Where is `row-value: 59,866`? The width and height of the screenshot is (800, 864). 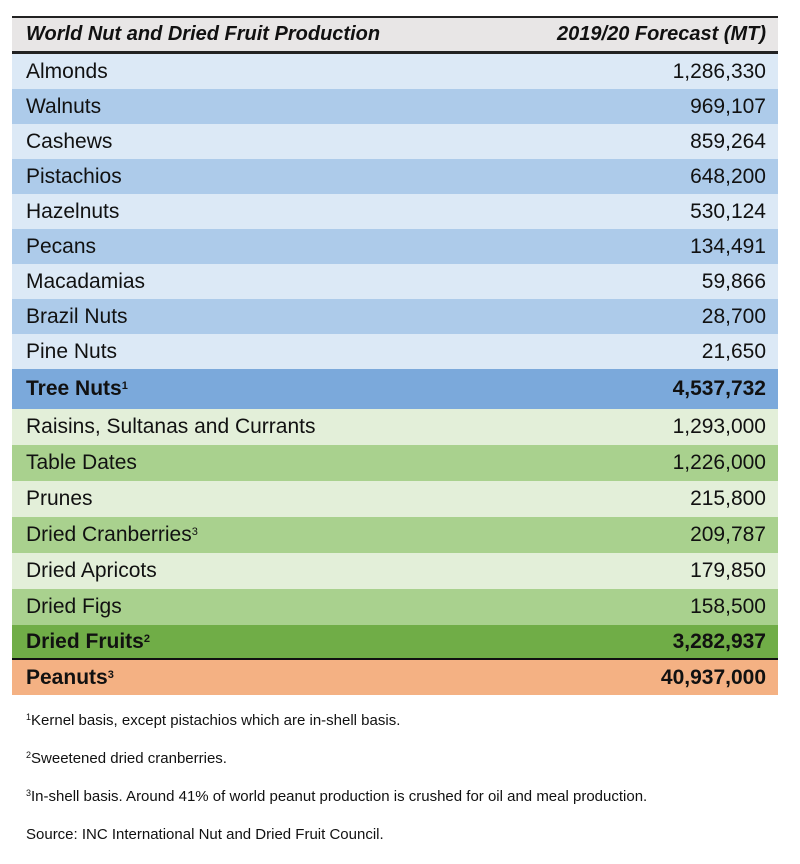 row-value: 59,866 is located at coordinates (733, 281).